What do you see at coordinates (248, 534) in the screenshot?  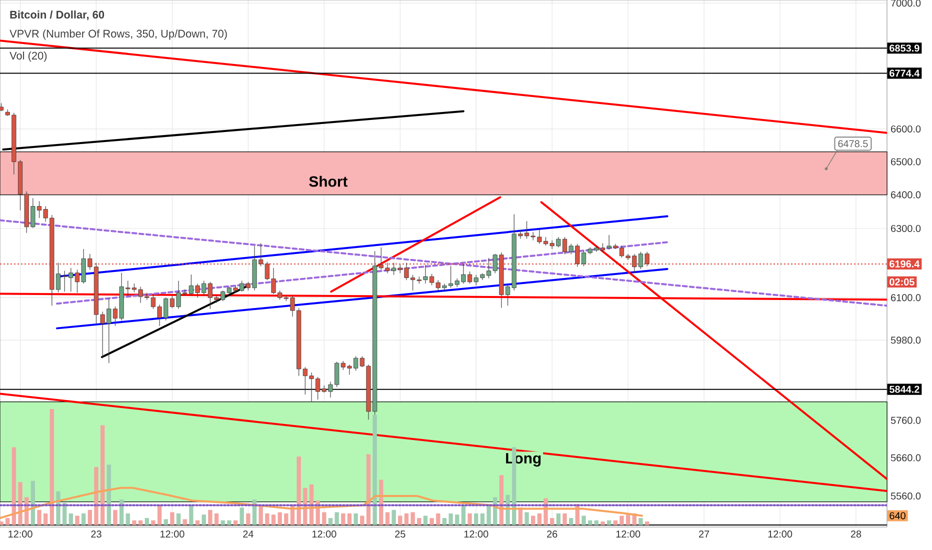 I see `x-tick-label: 24` at bounding box center [248, 534].